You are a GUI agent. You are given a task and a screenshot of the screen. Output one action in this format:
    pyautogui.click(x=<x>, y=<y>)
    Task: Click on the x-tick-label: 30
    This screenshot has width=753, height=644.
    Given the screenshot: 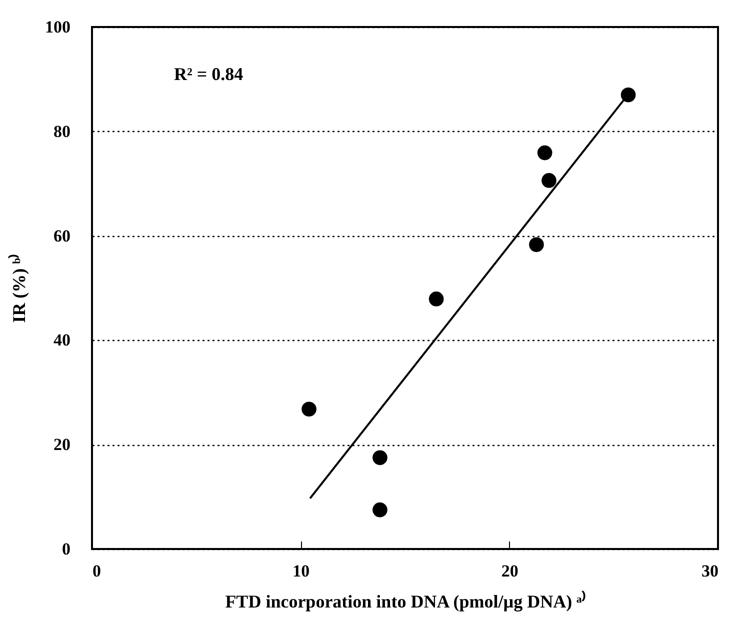 What is the action you would take?
    pyautogui.click(x=710, y=571)
    